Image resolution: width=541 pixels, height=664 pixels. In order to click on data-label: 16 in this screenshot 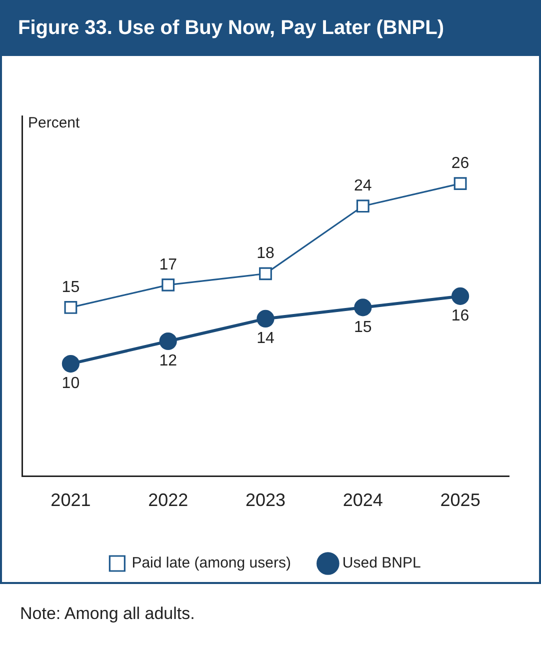, I will do `click(460, 316)`.